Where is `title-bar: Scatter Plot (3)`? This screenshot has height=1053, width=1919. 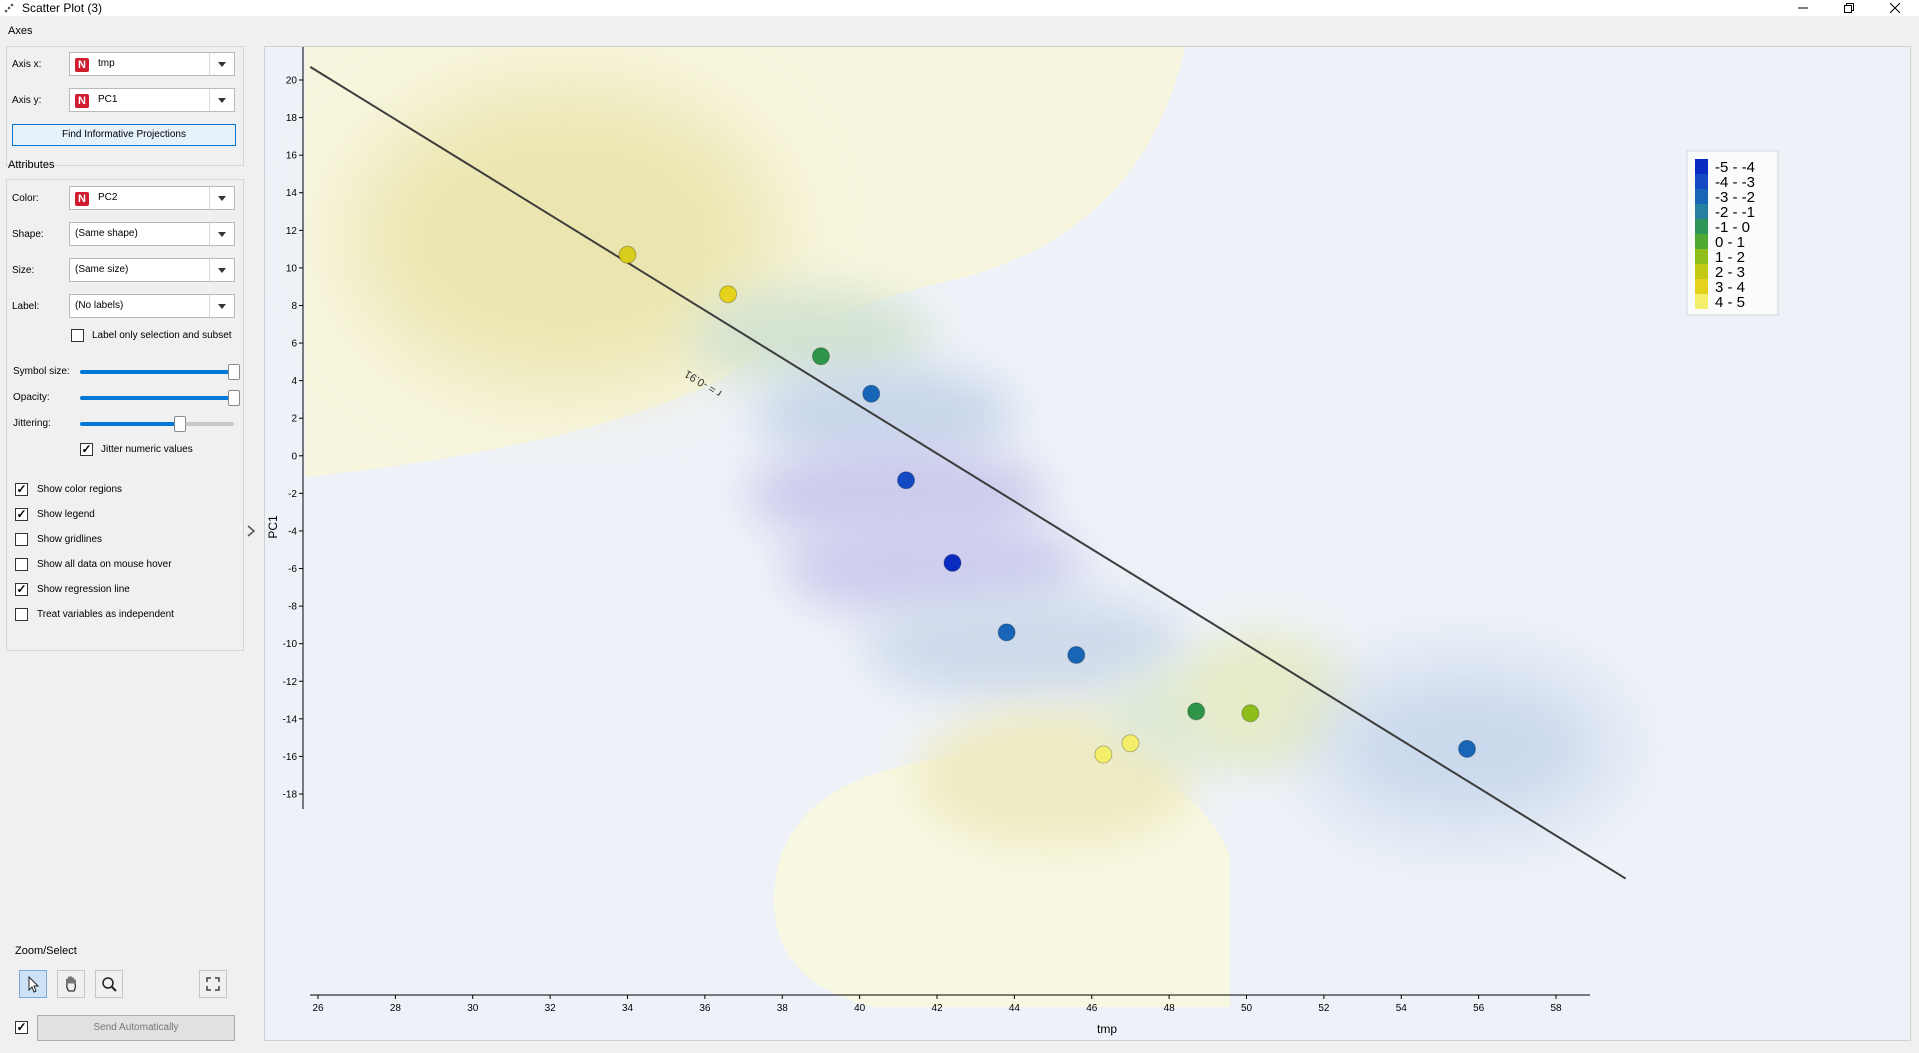 title-bar: Scatter Plot (3) is located at coordinates (959, 8).